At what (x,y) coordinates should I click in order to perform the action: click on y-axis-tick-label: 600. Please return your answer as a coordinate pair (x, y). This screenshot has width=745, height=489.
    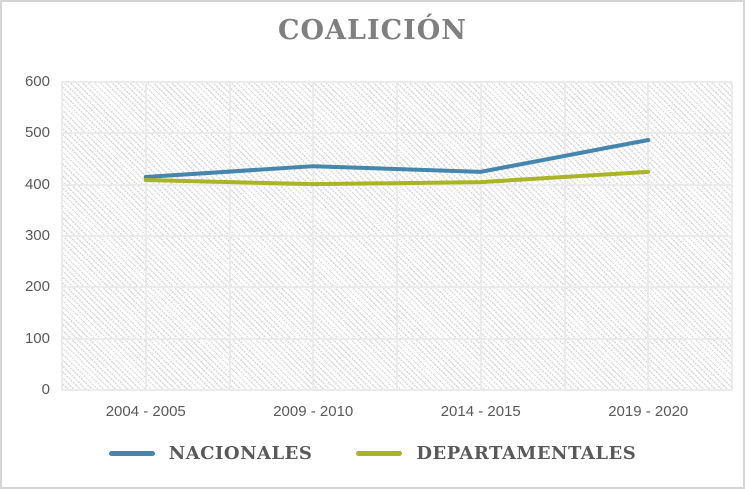
    Looking at the image, I should click on (37, 81).